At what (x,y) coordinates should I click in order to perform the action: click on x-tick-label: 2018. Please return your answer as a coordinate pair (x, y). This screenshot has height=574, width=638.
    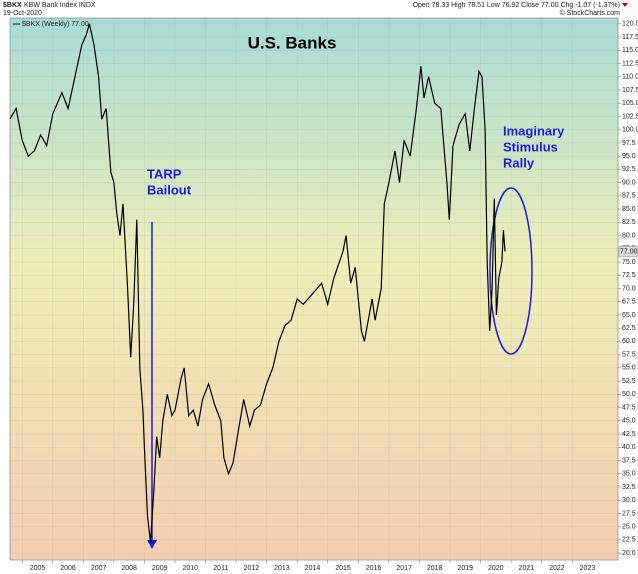
    Looking at the image, I should click on (435, 568).